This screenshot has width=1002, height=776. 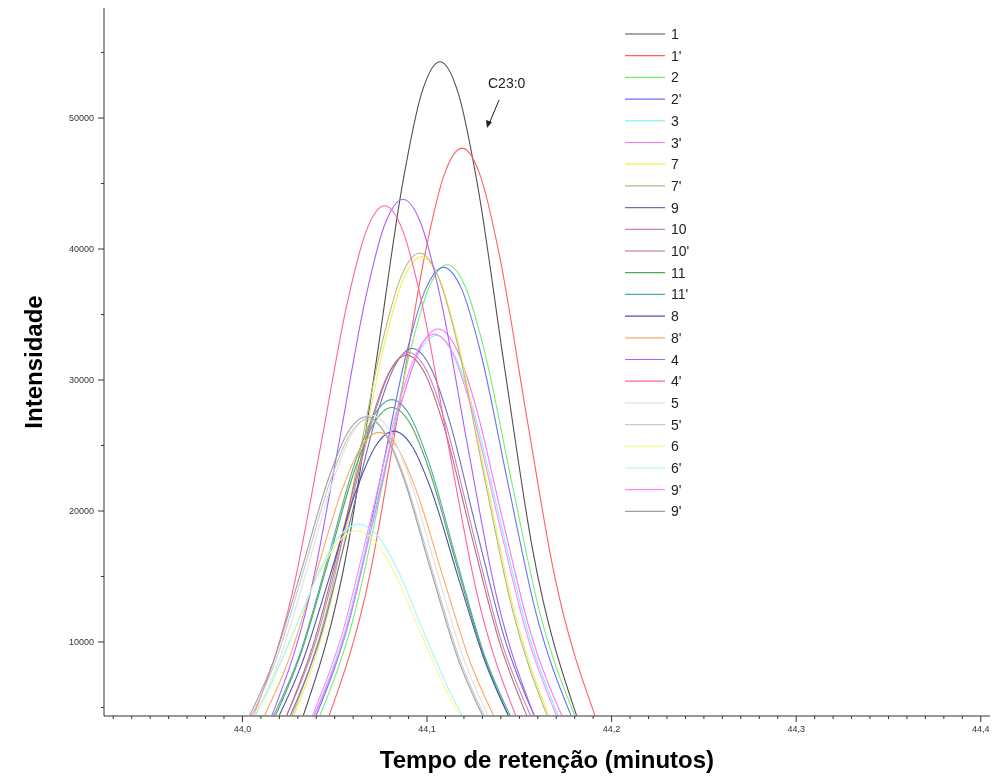 I want to click on legend-label: 5', so click(x=676, y=424).